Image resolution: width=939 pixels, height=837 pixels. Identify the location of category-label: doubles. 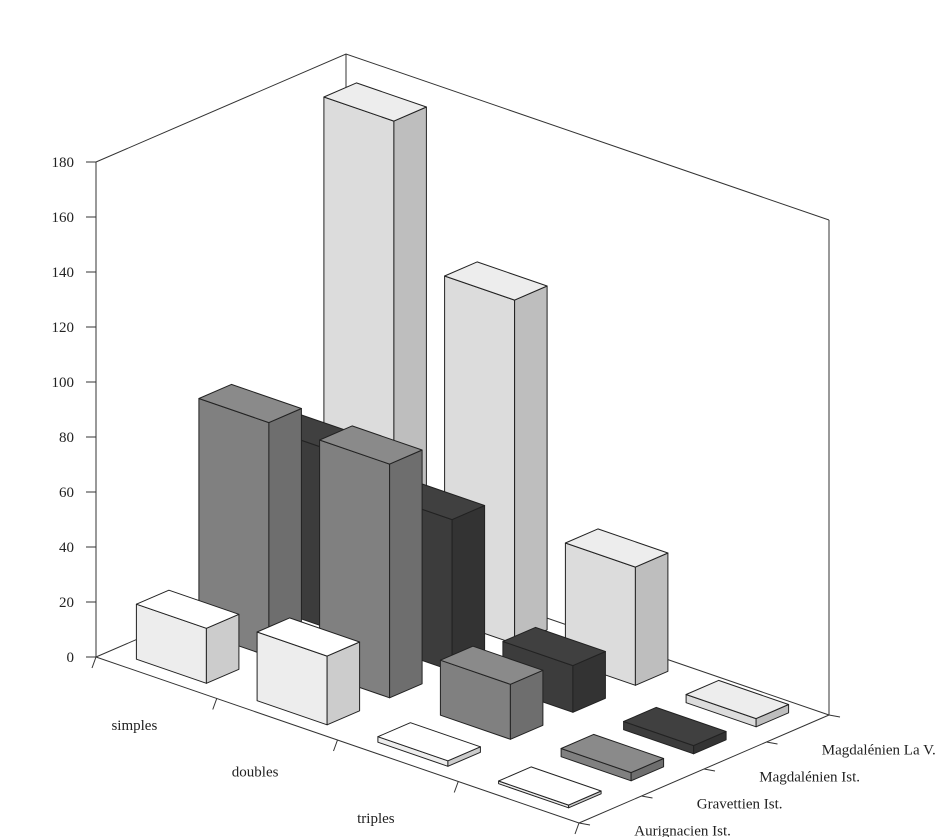
(255, 772).